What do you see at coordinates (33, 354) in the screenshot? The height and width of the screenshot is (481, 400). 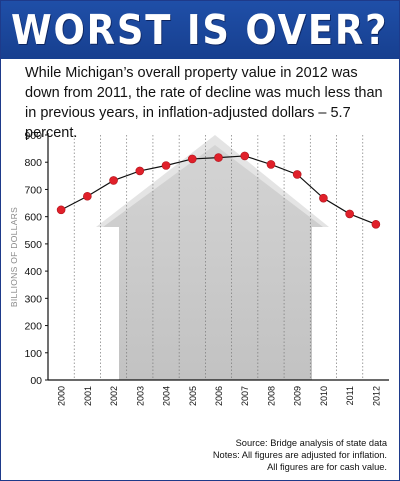 I see `y-tick-label: 100` at bounding box center [33, 354].